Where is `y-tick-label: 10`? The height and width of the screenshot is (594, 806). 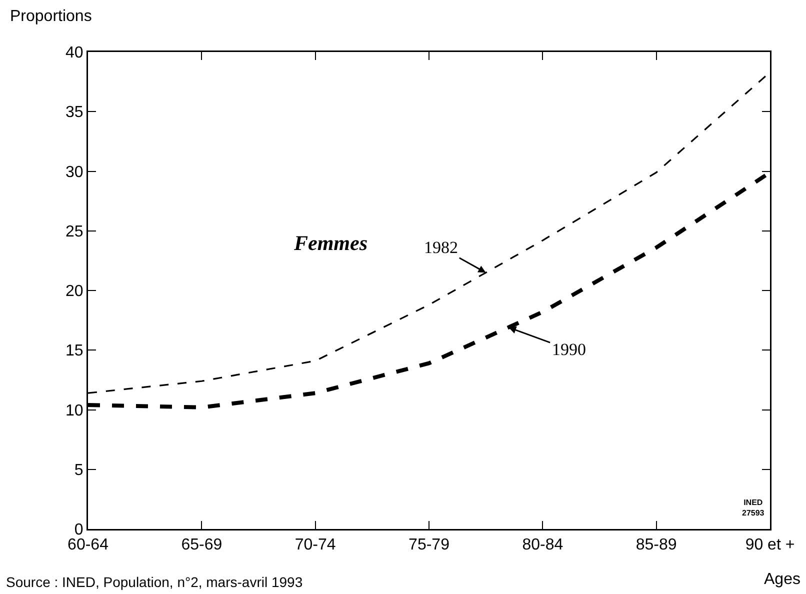 y-tick-label: 10 is located at coordinates (75, 411).